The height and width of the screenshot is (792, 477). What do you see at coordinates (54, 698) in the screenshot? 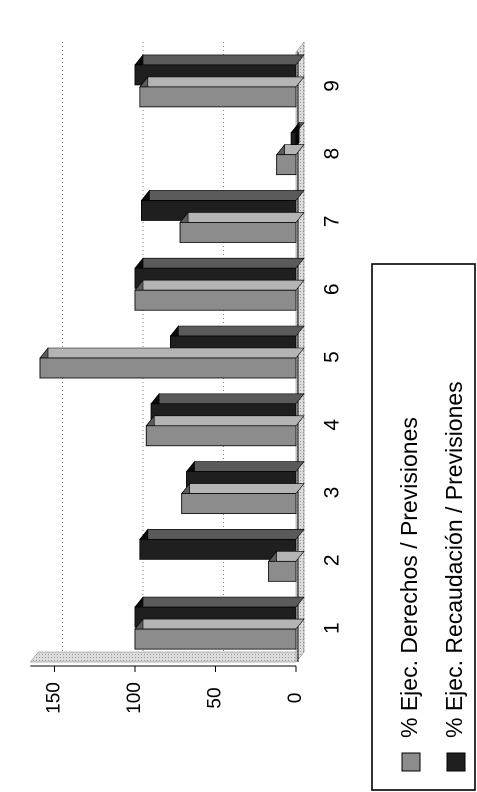
I see `value-tick-label: 150` at bounding box center [54, 698].